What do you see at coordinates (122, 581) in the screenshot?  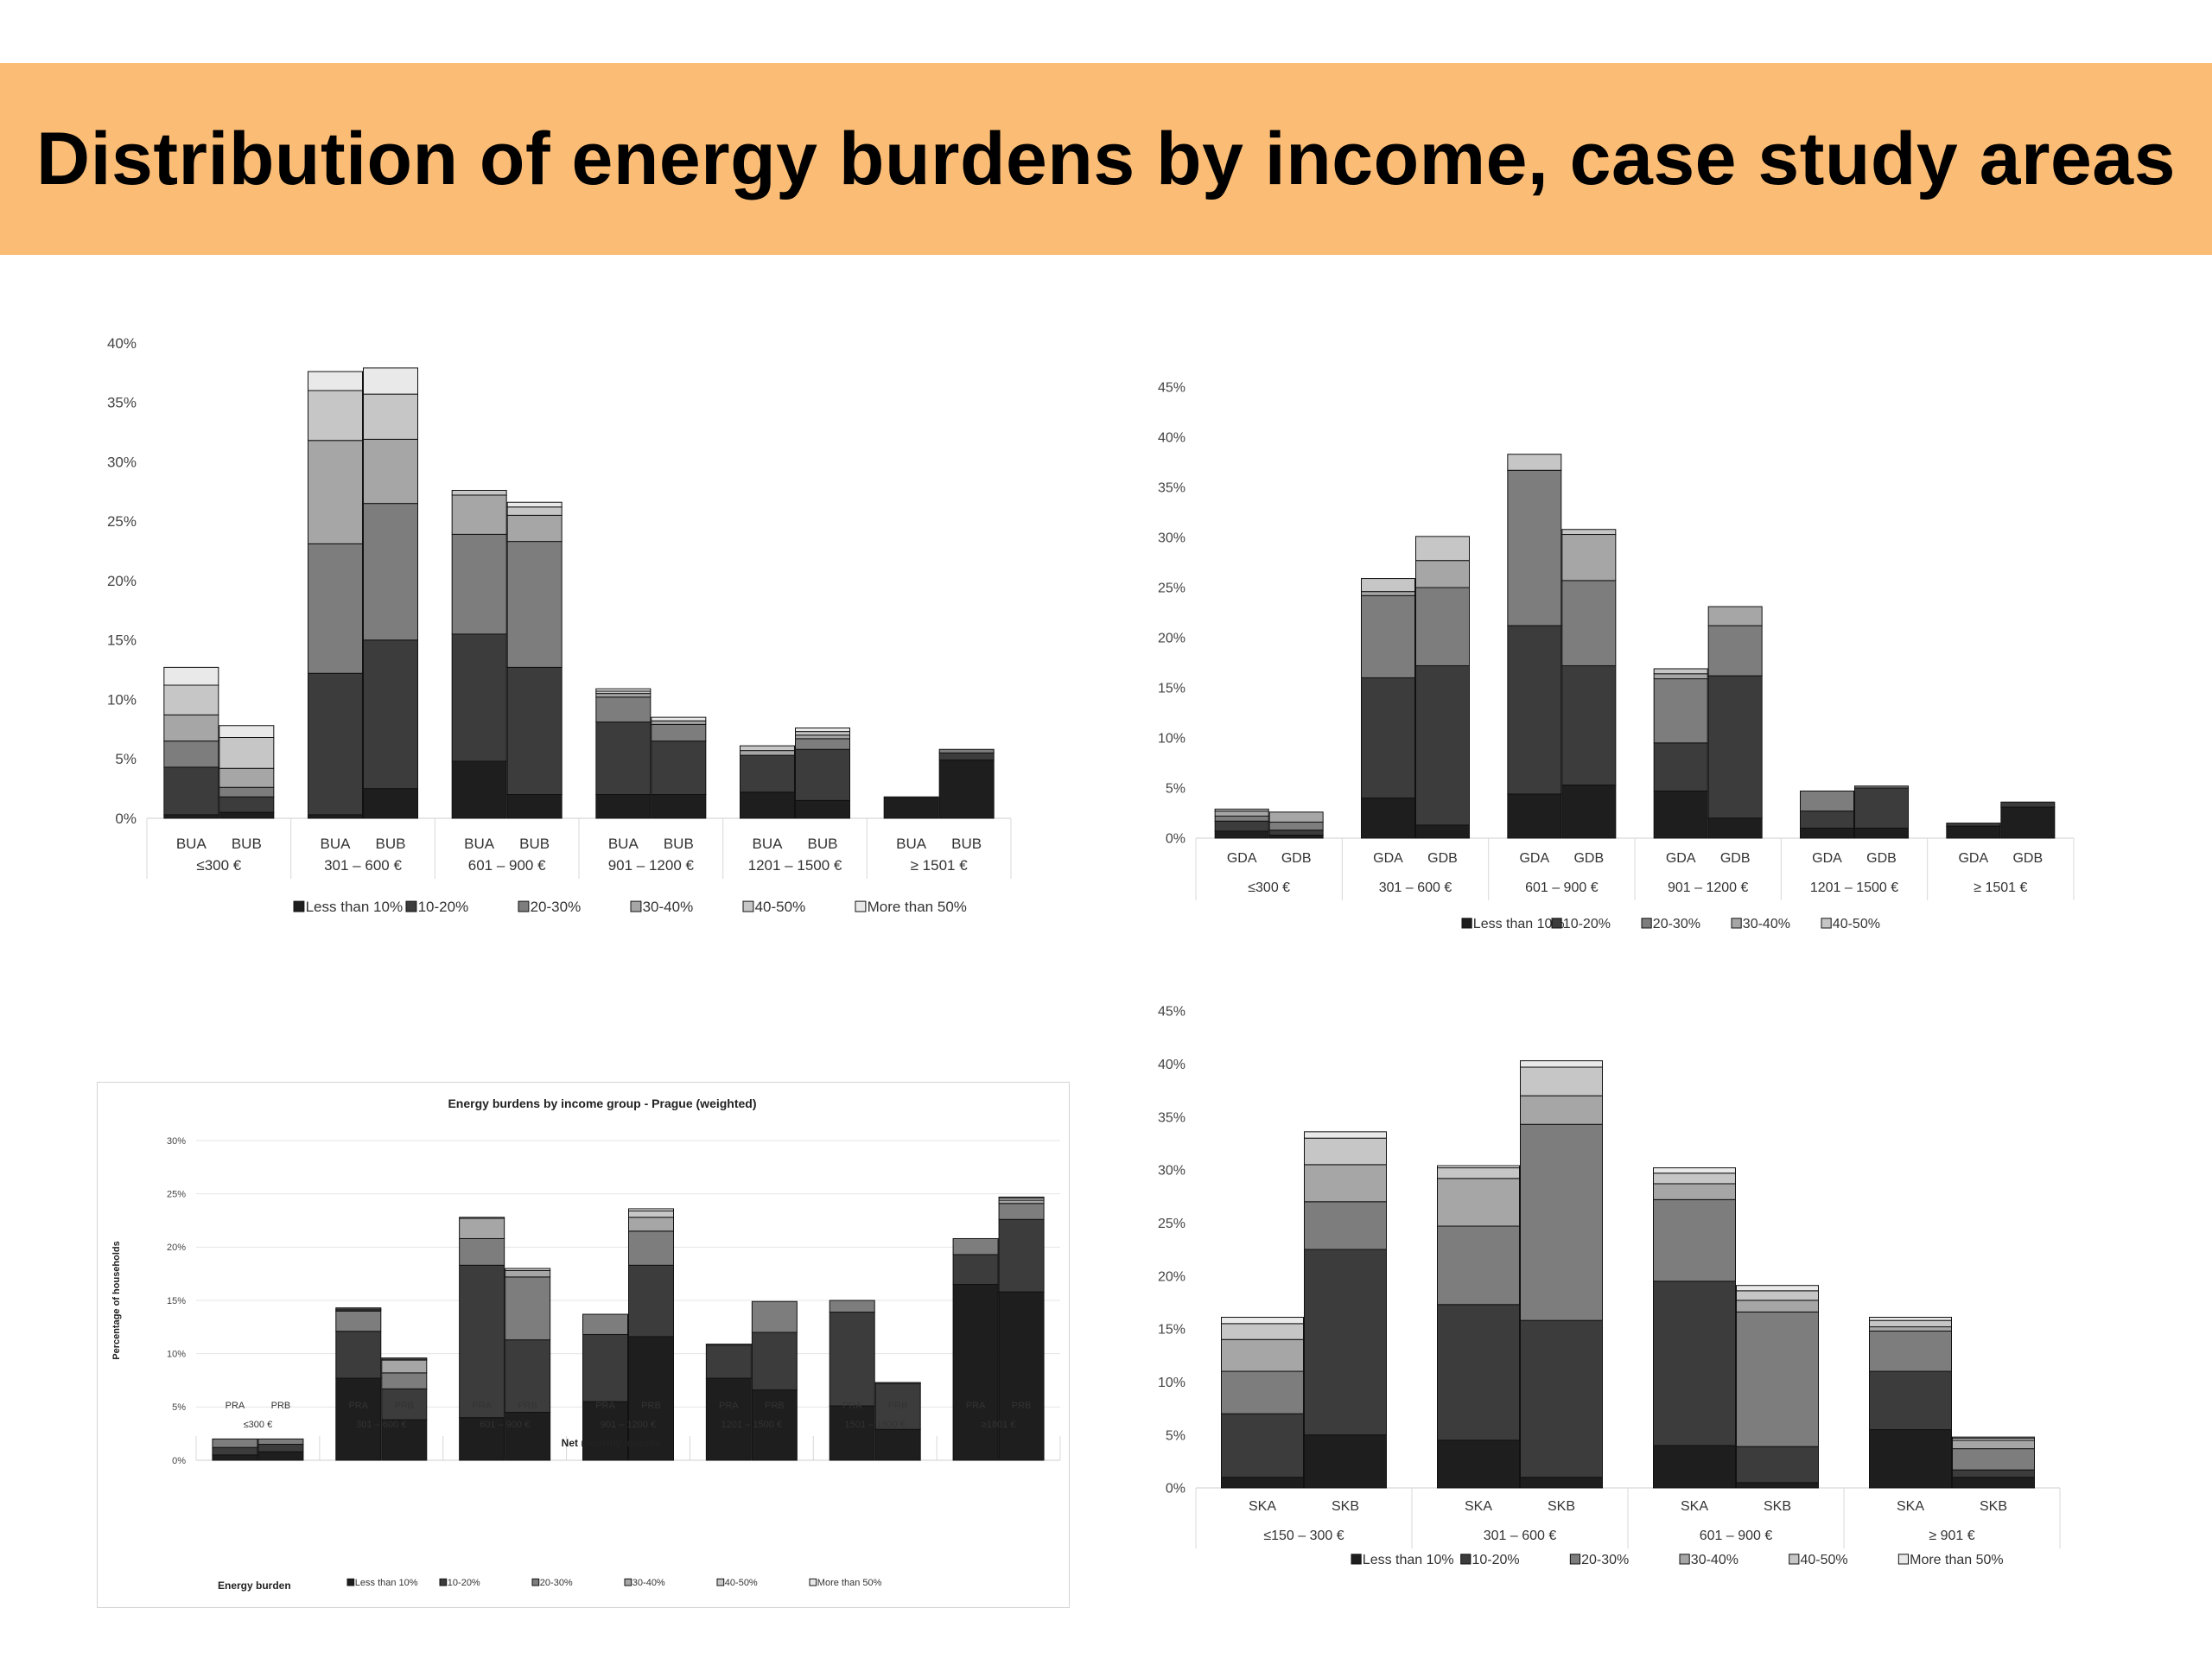 I see `y-tick-label: 20%` at bounding box center [122, 581].